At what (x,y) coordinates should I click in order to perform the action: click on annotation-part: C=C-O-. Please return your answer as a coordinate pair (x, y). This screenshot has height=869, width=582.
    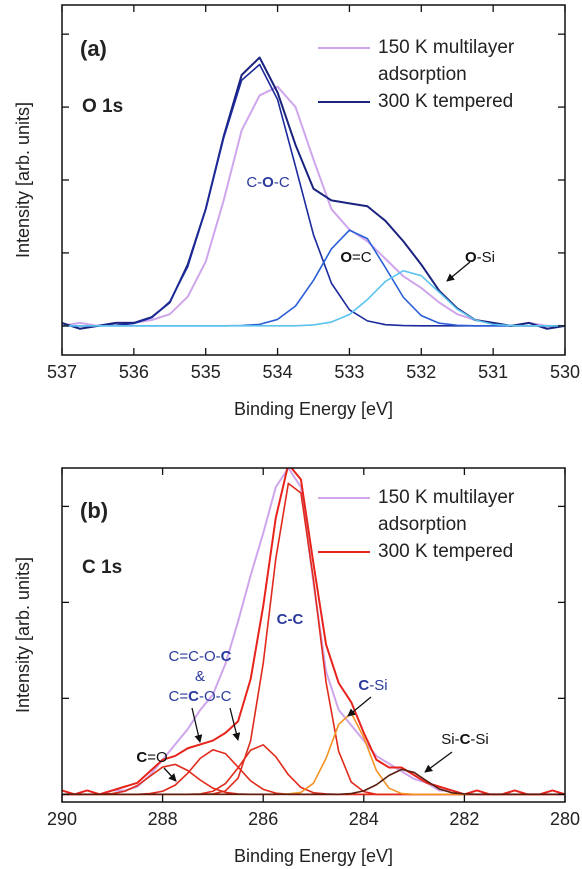
    Looking at the image, I should click on (195, 656).